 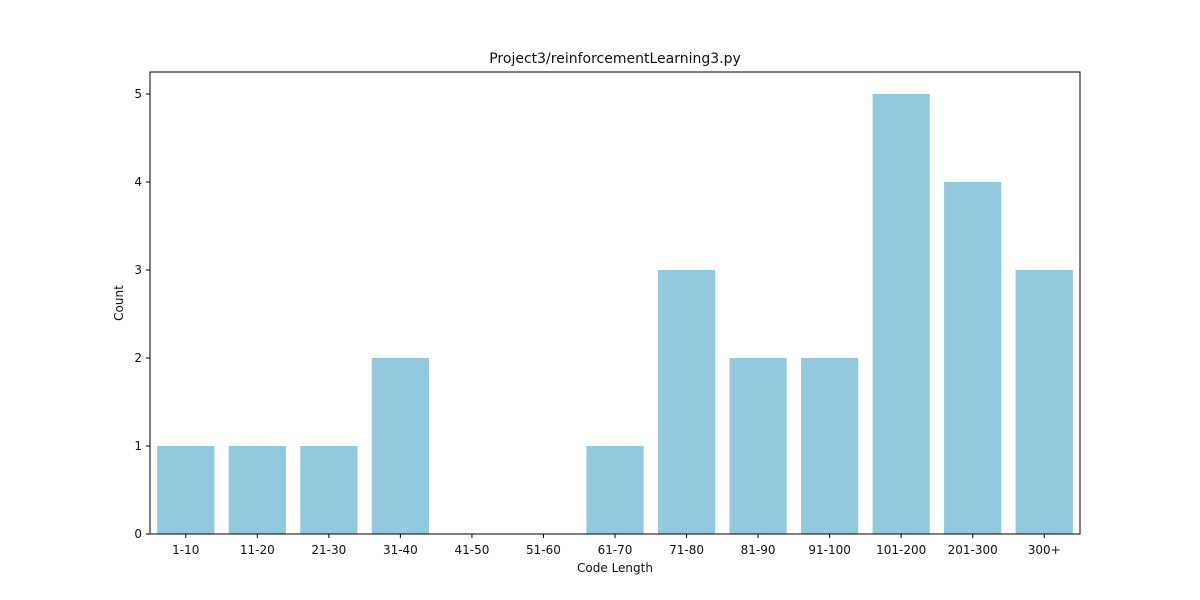 I want to click on y-tick-label: 3, so click(x=138, y=270).